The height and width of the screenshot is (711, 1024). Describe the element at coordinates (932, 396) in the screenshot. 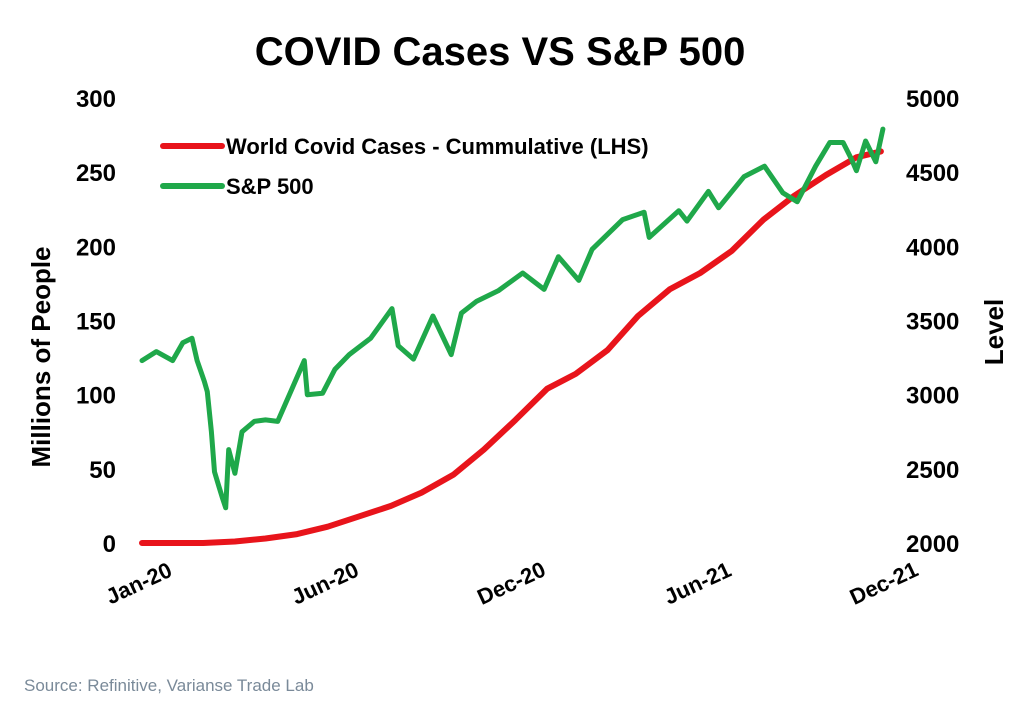

I see `y-right-tick-label: 3000` at that location.